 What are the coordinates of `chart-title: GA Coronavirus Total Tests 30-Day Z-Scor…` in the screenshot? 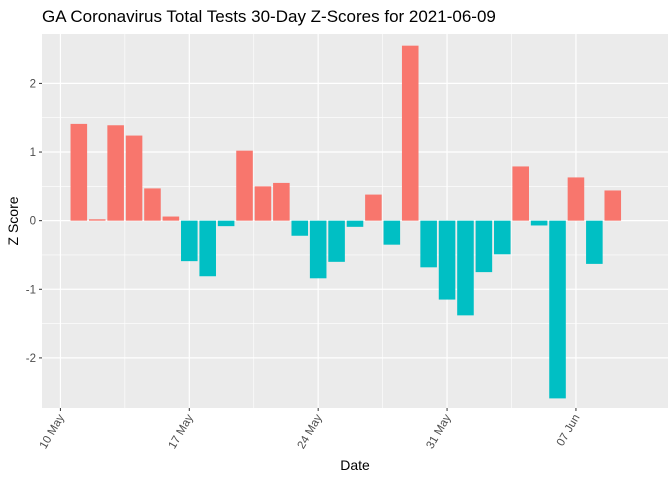 It's located at (269, 16).